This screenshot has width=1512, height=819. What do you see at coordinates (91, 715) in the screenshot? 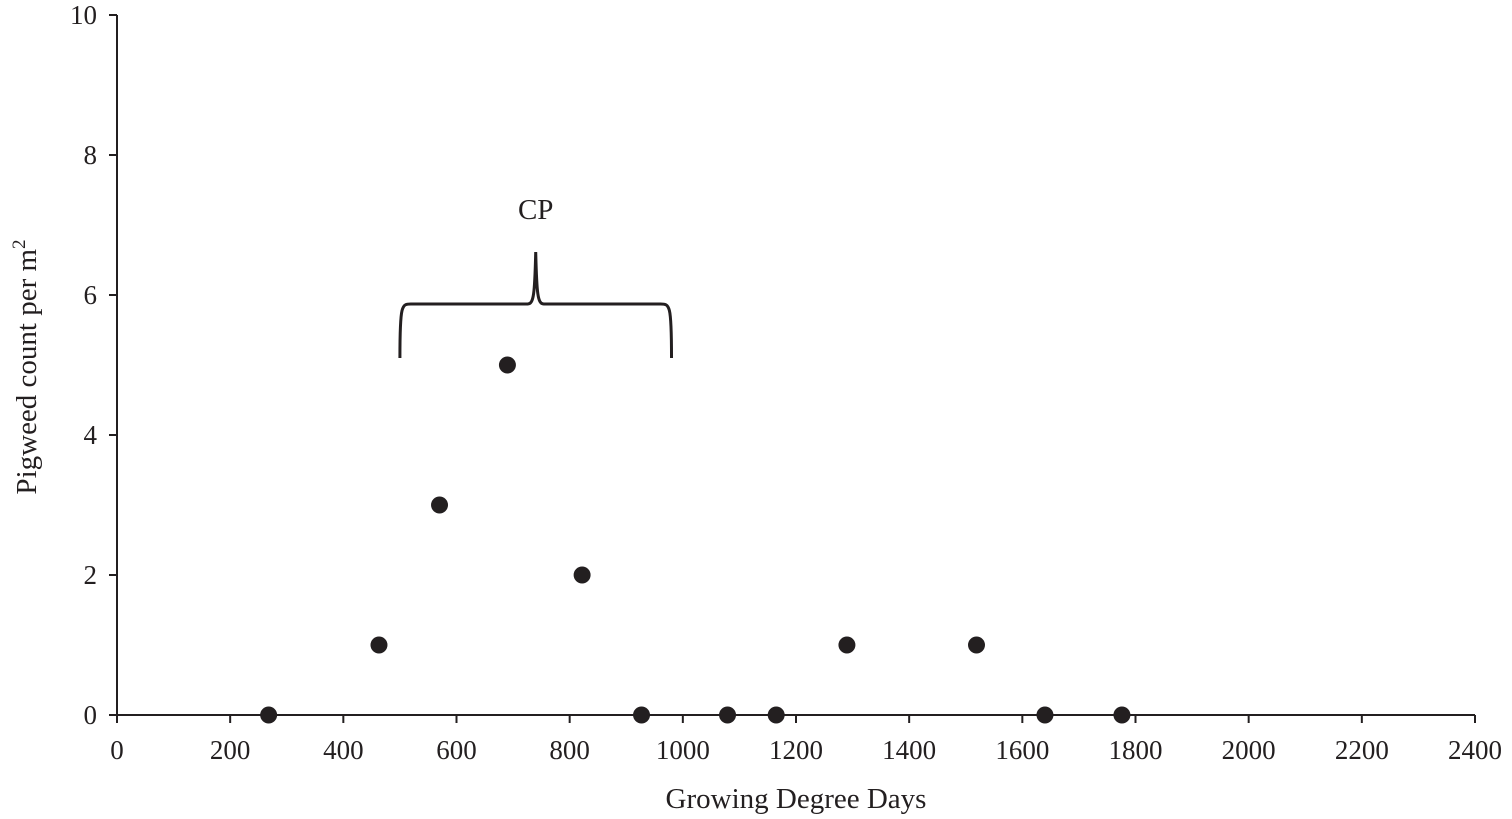
I see `y-tick-label: 0` at bounding box center [91, 715].